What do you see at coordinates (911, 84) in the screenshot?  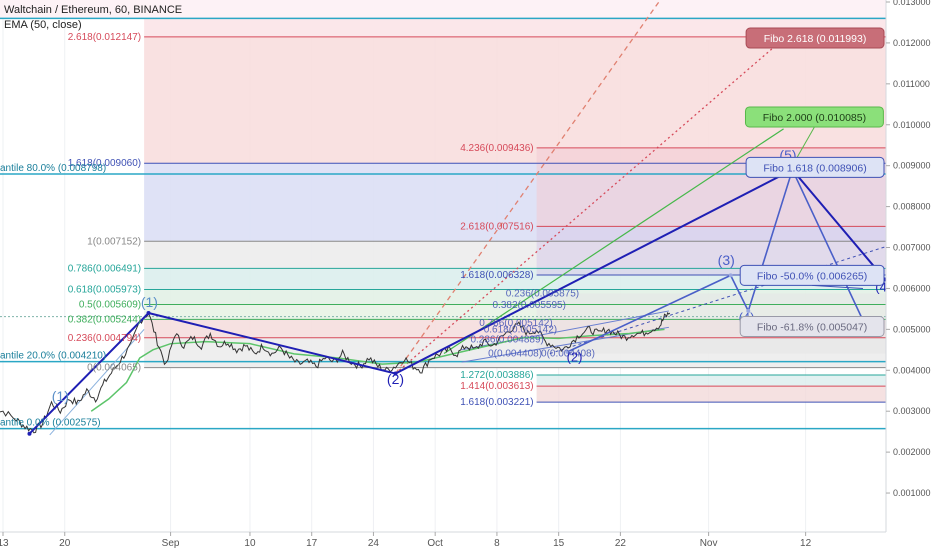 I see `price-tick-label: 0.011000` at bounding box center [911, 84].